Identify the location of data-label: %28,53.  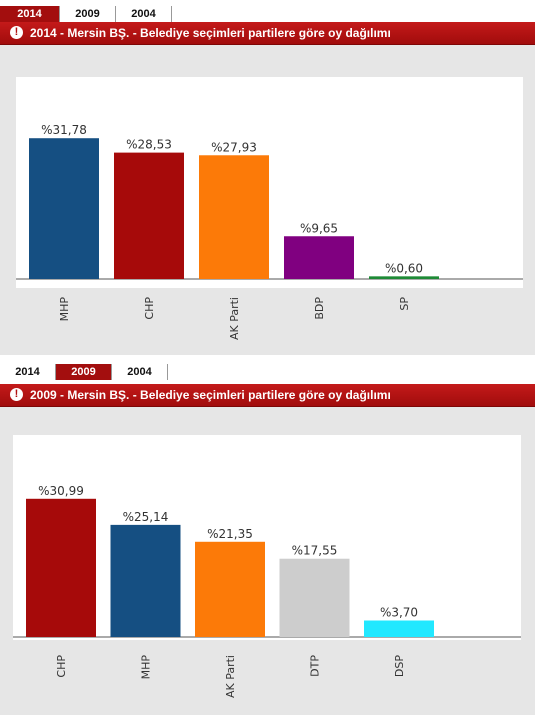
(149, 145).